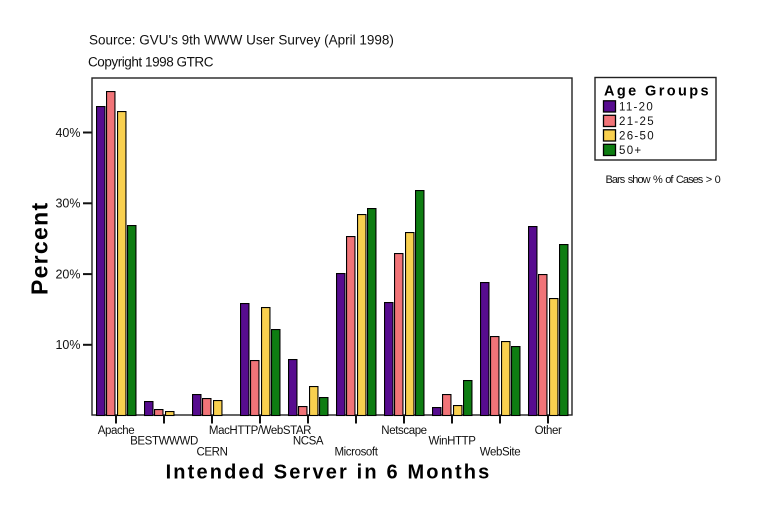 This screenshot has height=518, width=760. What do you see at coordinates (630, 151) in the screenshot?
I see `svg-text: 50+` at bounding box center [630, 151].